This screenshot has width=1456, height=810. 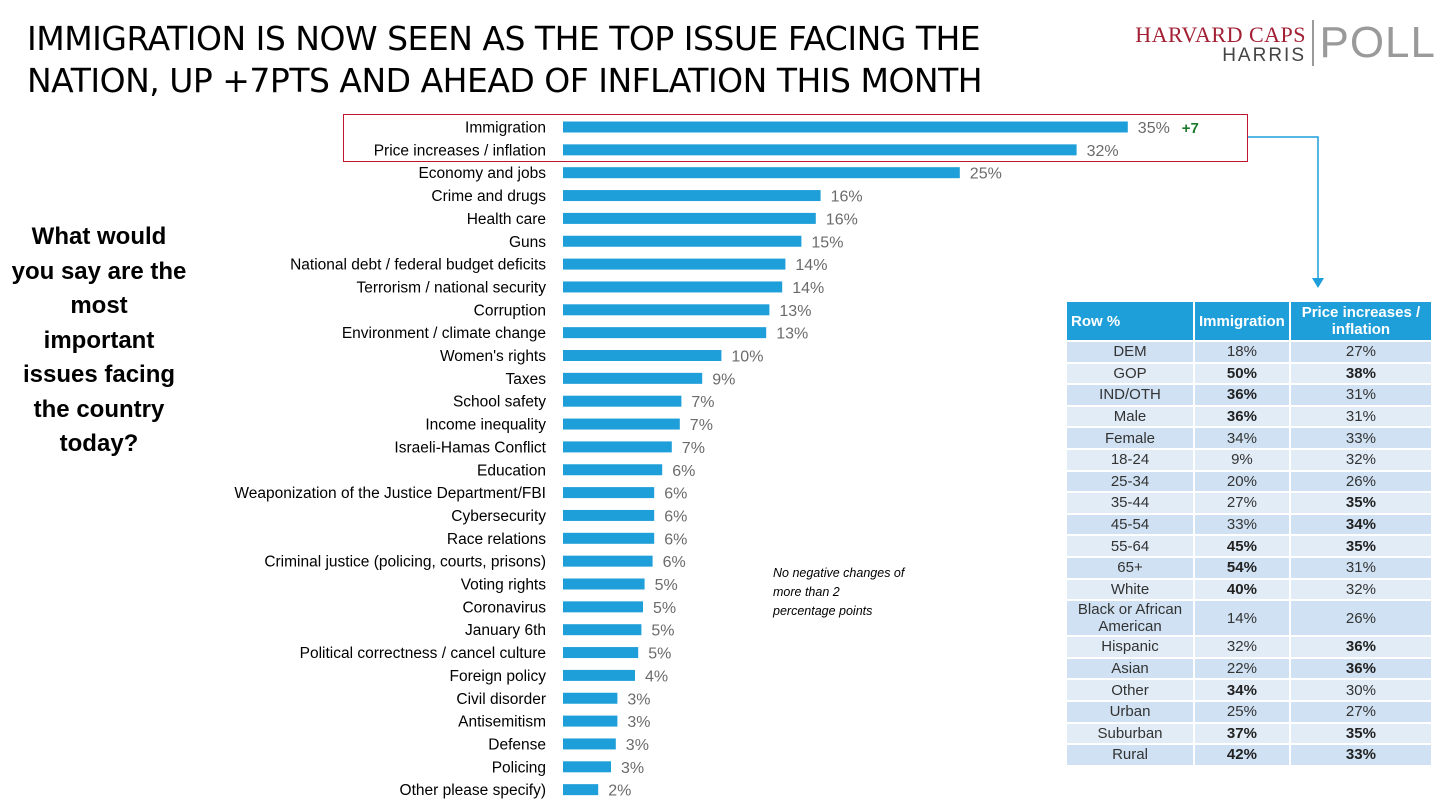 What do you see at coordinates (499, 402) in the screenshot?
I see `category-label: School safety` at bounding box center [499, 402].